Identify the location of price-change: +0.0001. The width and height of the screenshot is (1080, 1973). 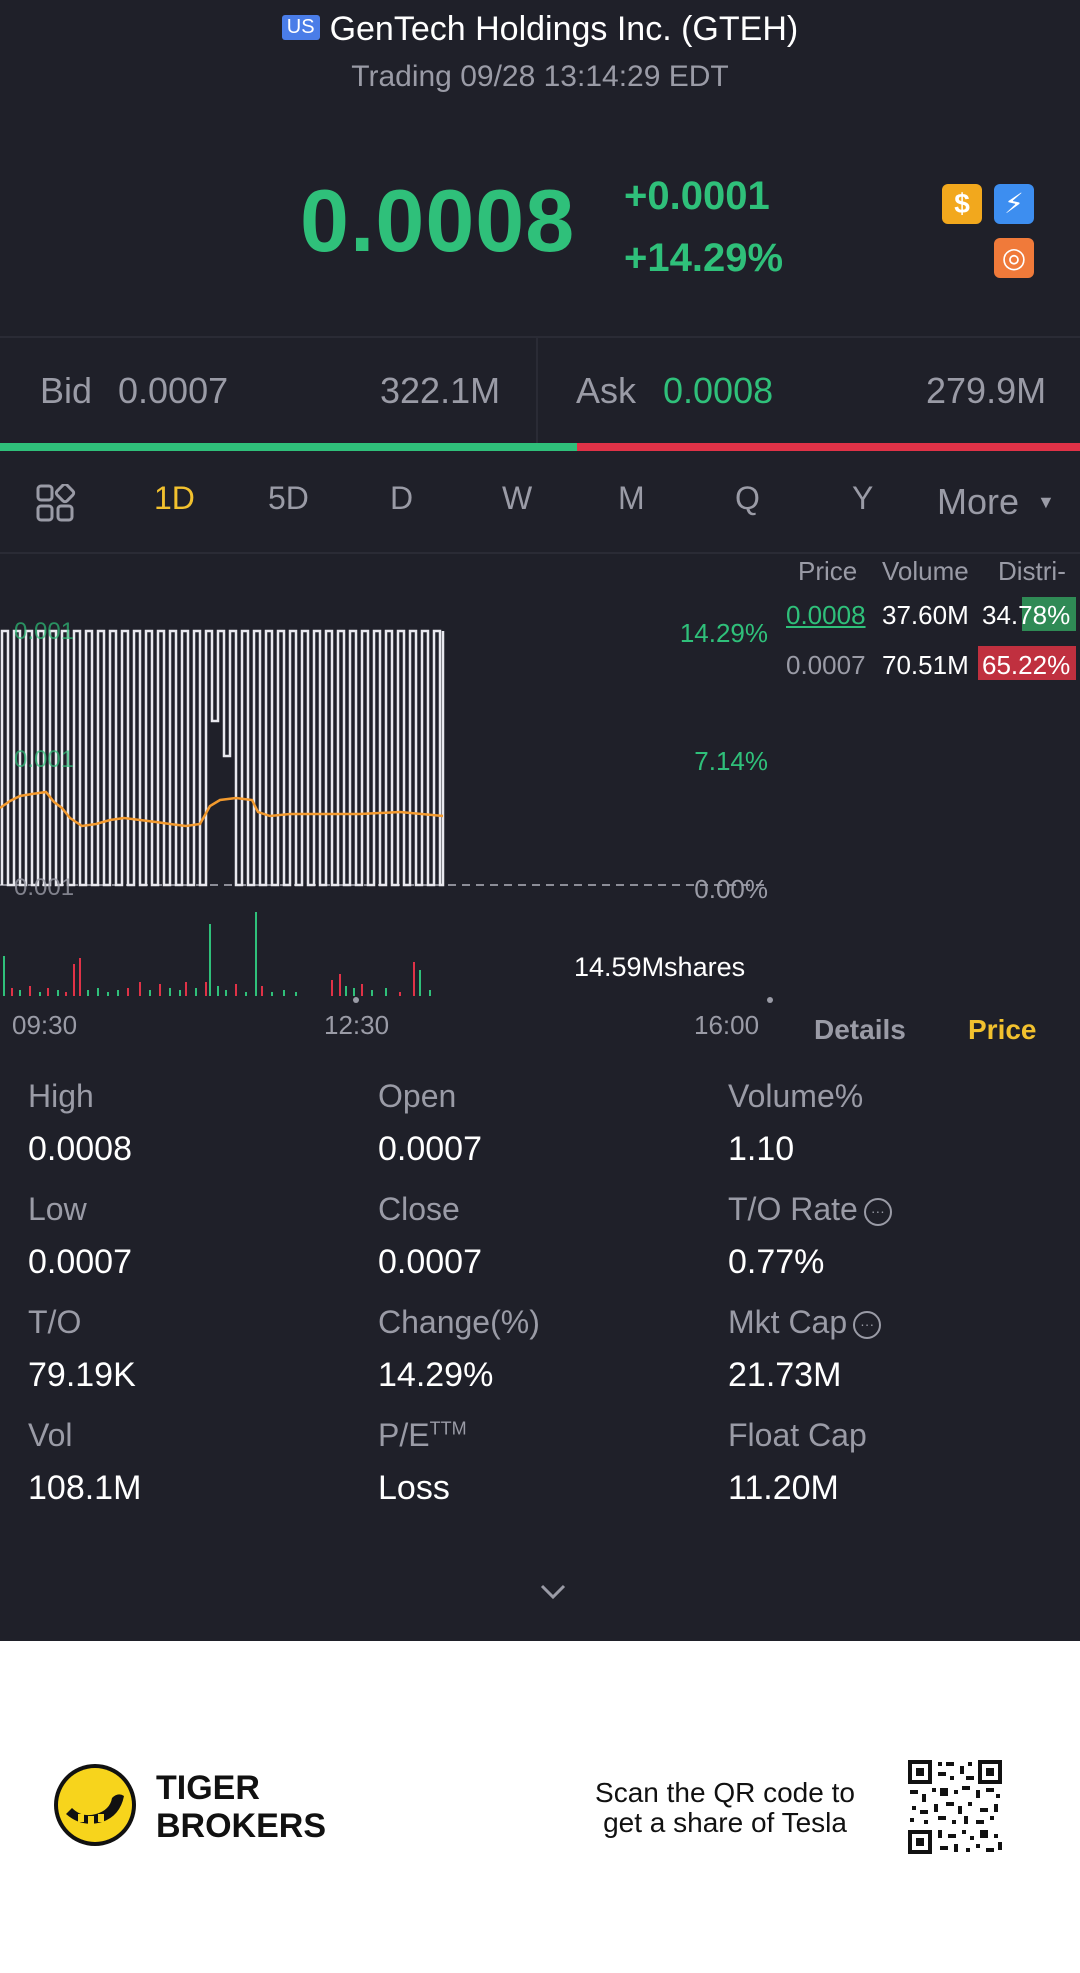
(697, 196).